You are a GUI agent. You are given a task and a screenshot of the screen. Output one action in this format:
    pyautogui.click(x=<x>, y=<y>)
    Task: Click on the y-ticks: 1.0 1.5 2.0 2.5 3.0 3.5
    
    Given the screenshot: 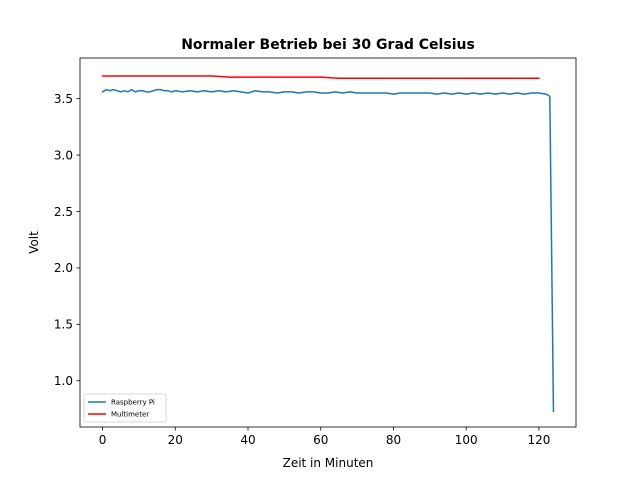 What is the action you would take?
    pyautogui.click(x=67, y=240)
    